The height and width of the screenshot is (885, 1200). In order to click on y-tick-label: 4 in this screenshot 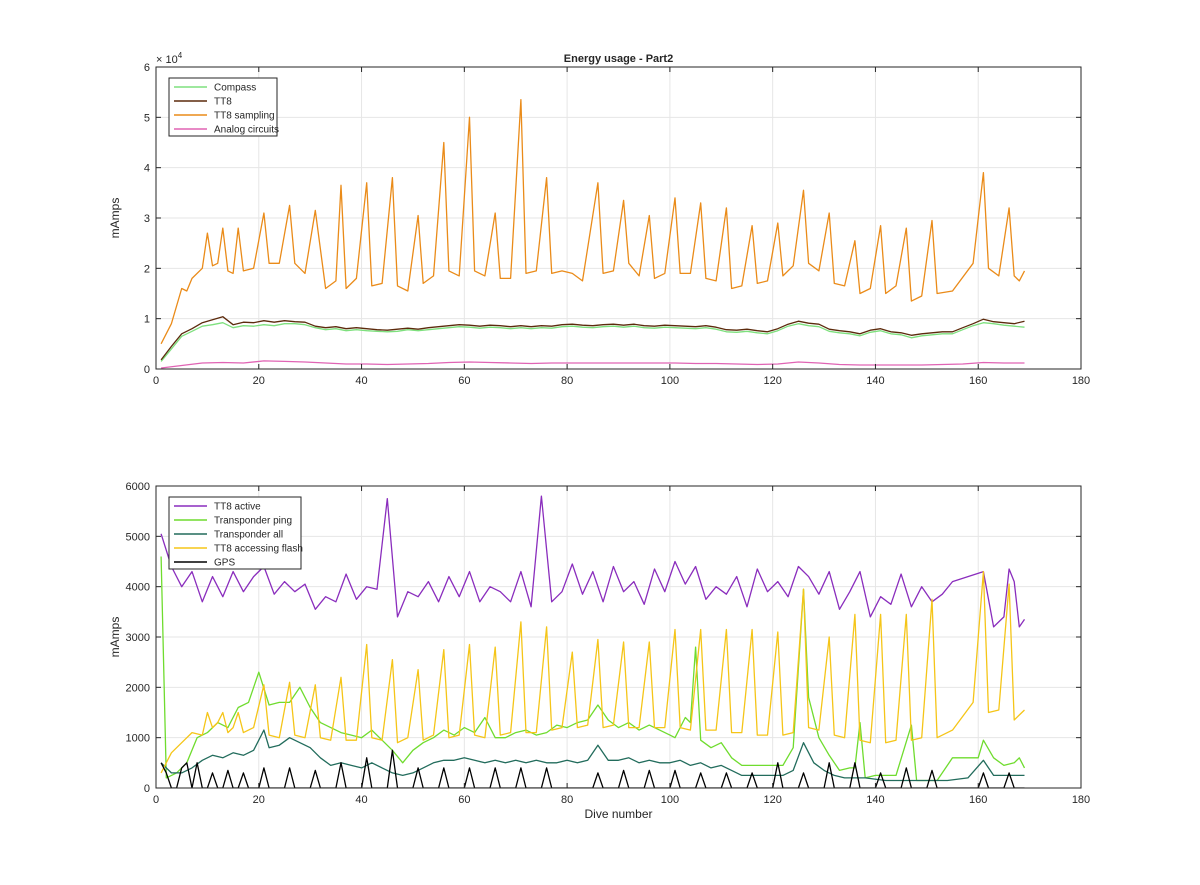, I will do `click(147, 169)`.